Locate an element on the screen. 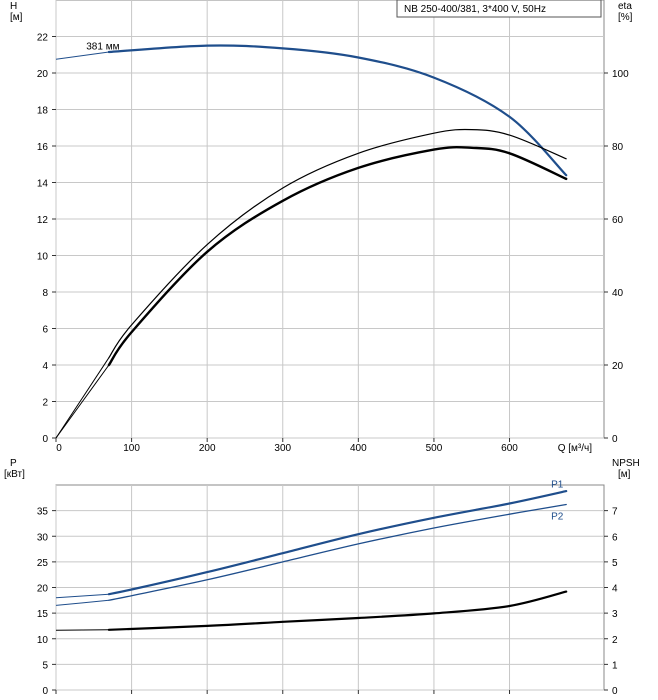 The image size is (658, 700). y-right-tick-label: 1 is located at coordinates (615, 665).